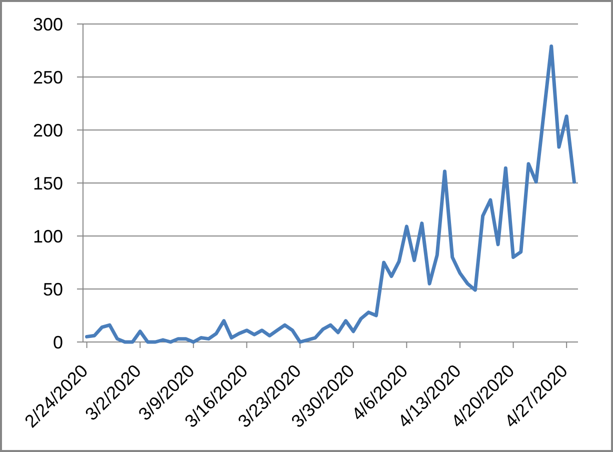  I want to click on y-tick-label: 100, so click(47, 236).